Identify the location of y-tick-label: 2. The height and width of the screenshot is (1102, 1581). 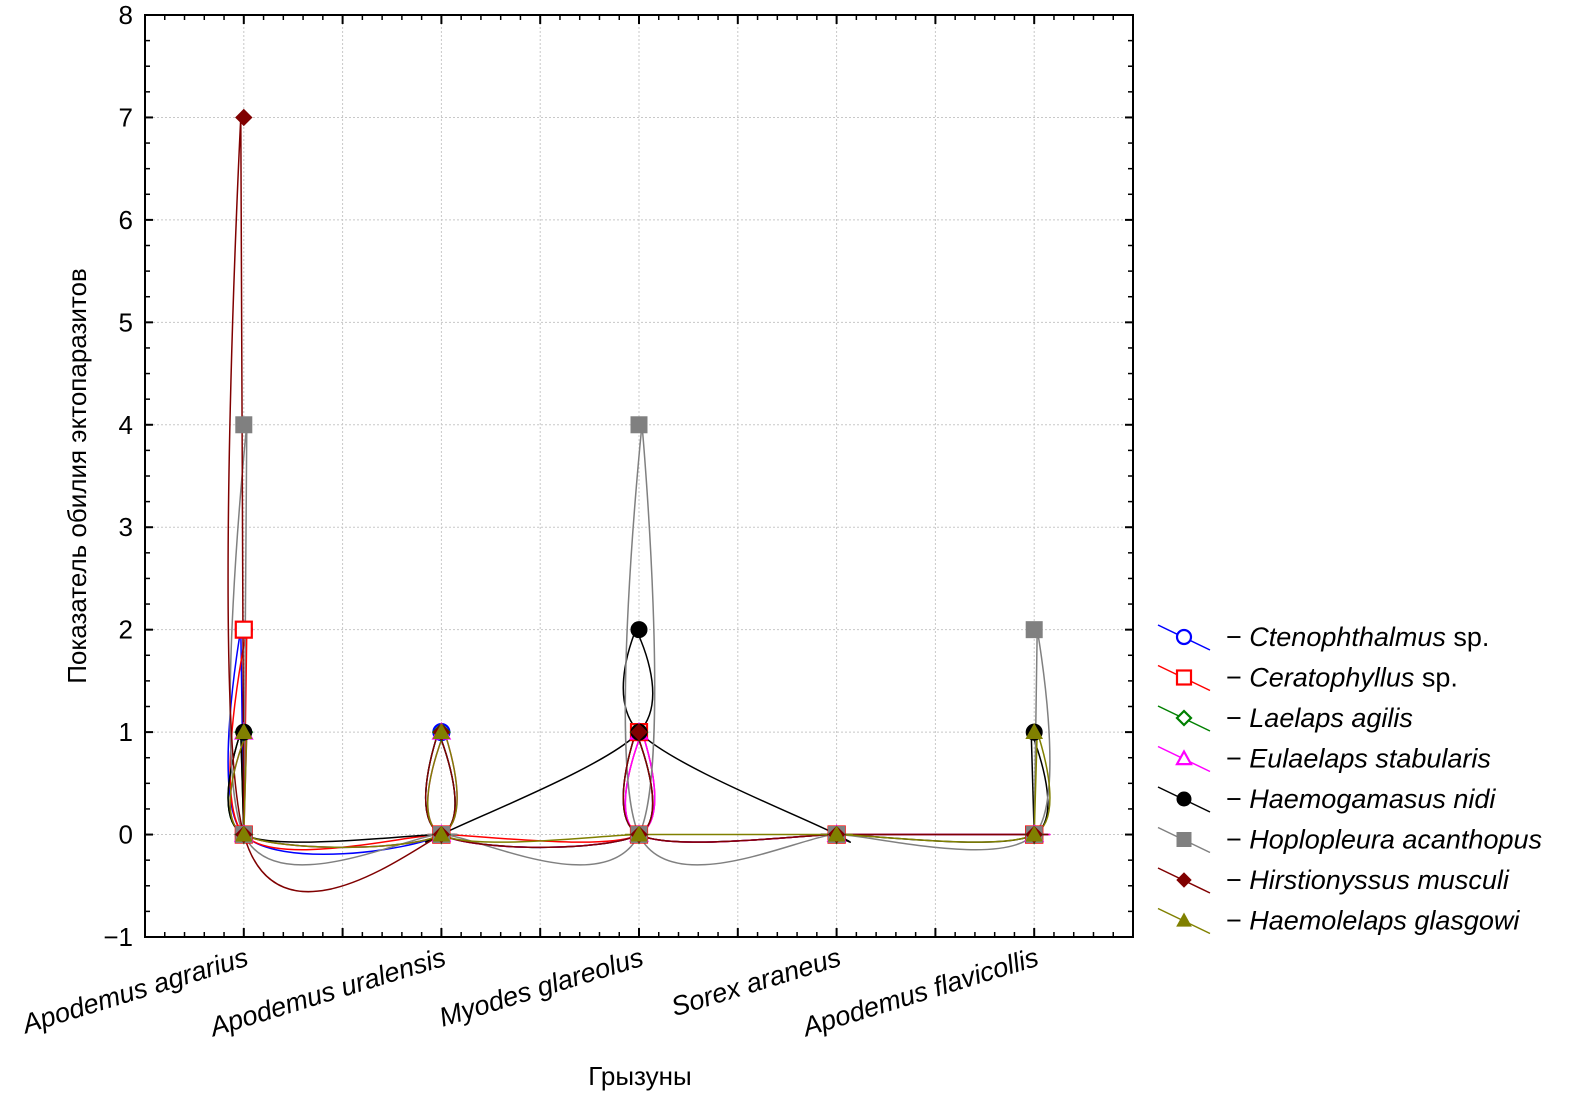
(126, 630).